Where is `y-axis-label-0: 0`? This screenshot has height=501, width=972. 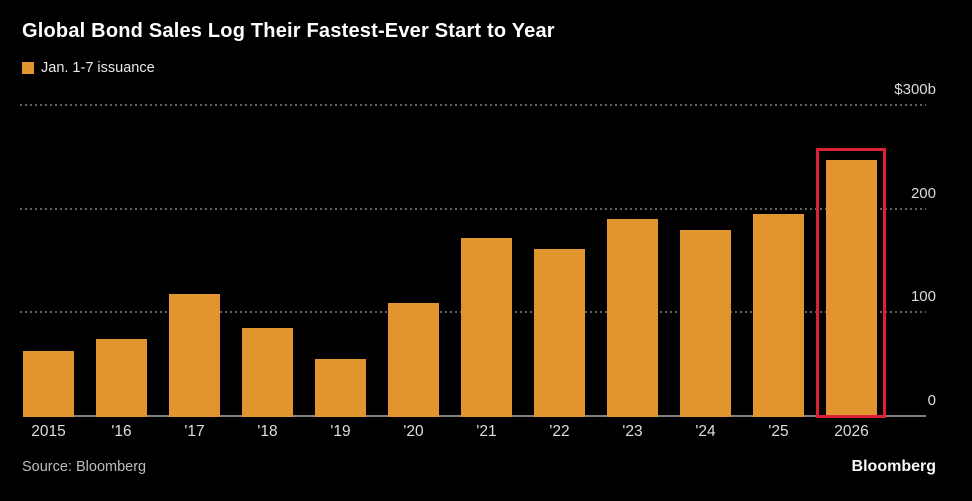 y-axis-label-0: 0 is located at coordinates (931, 400).